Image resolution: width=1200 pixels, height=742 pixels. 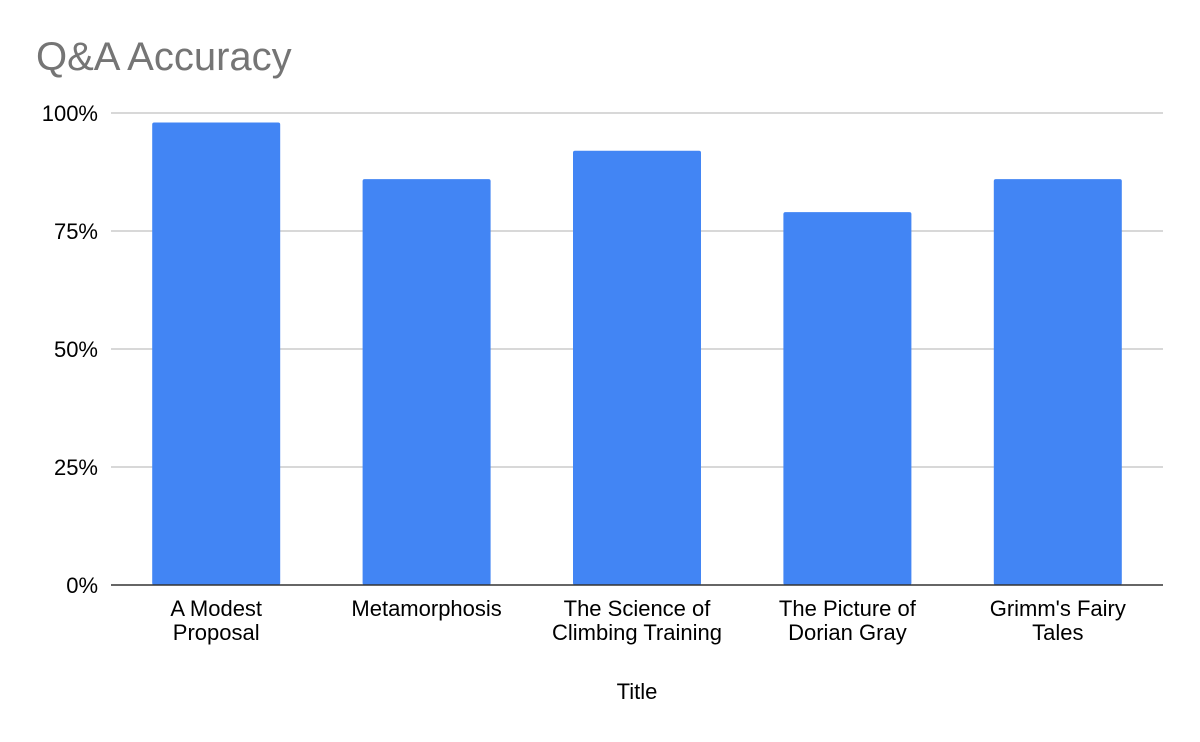 What do you see at coordinates (847, 632) in the screenshot?
I see `x-tick-label-line: Dorian Gray` at bounding box center [847, 632].